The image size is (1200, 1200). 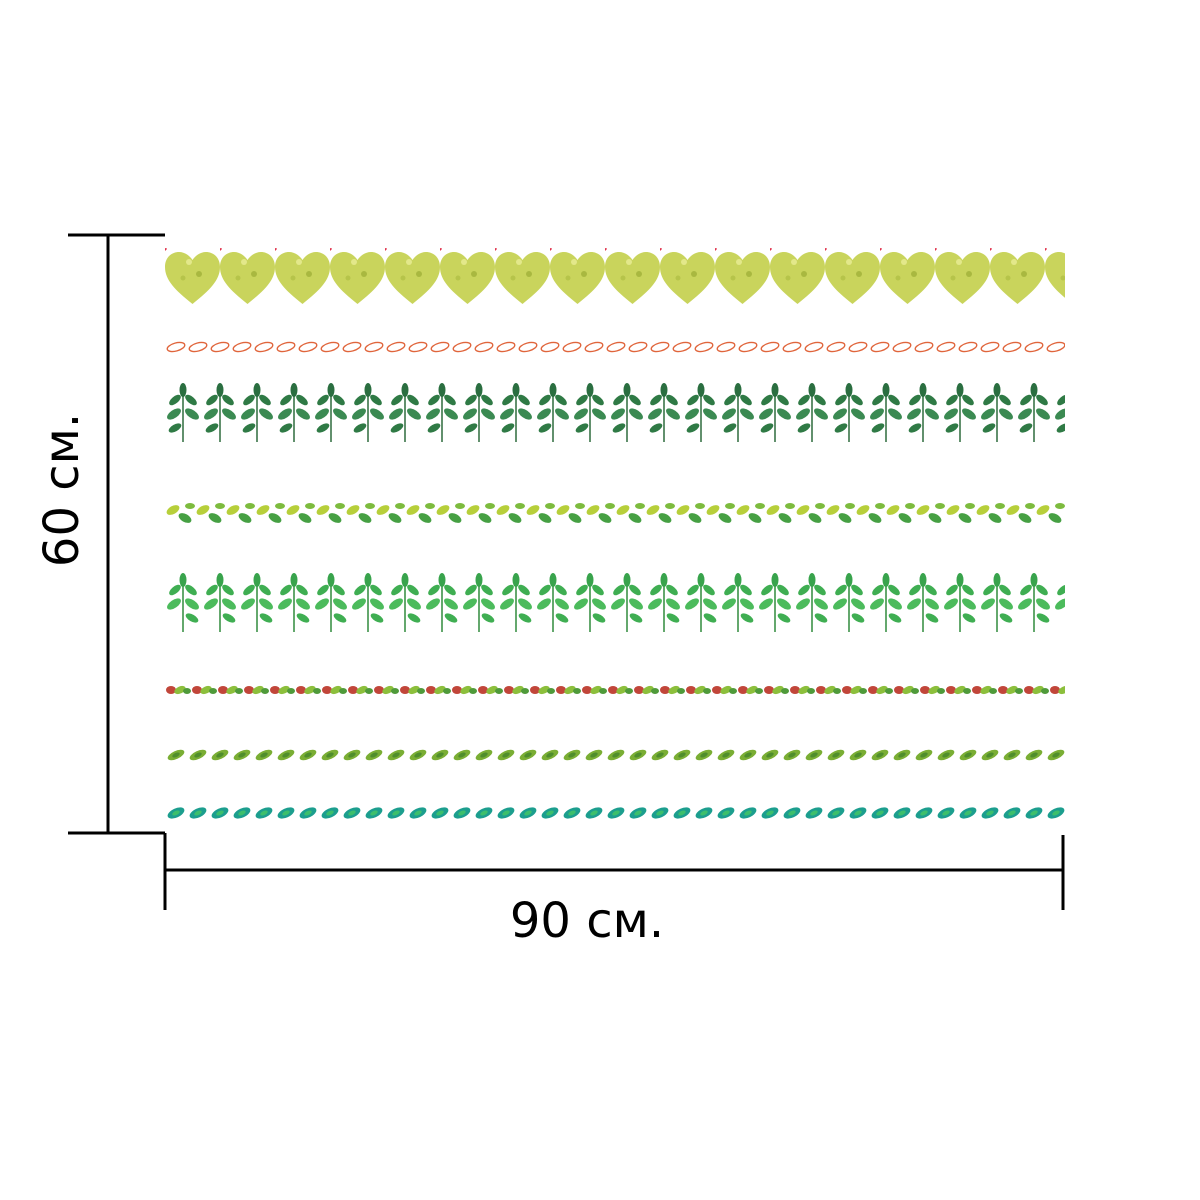 What do you see at coordinates (615, 413) in the screenshot?
I see `dark-sprig-border` at bounding box center [615, 413].